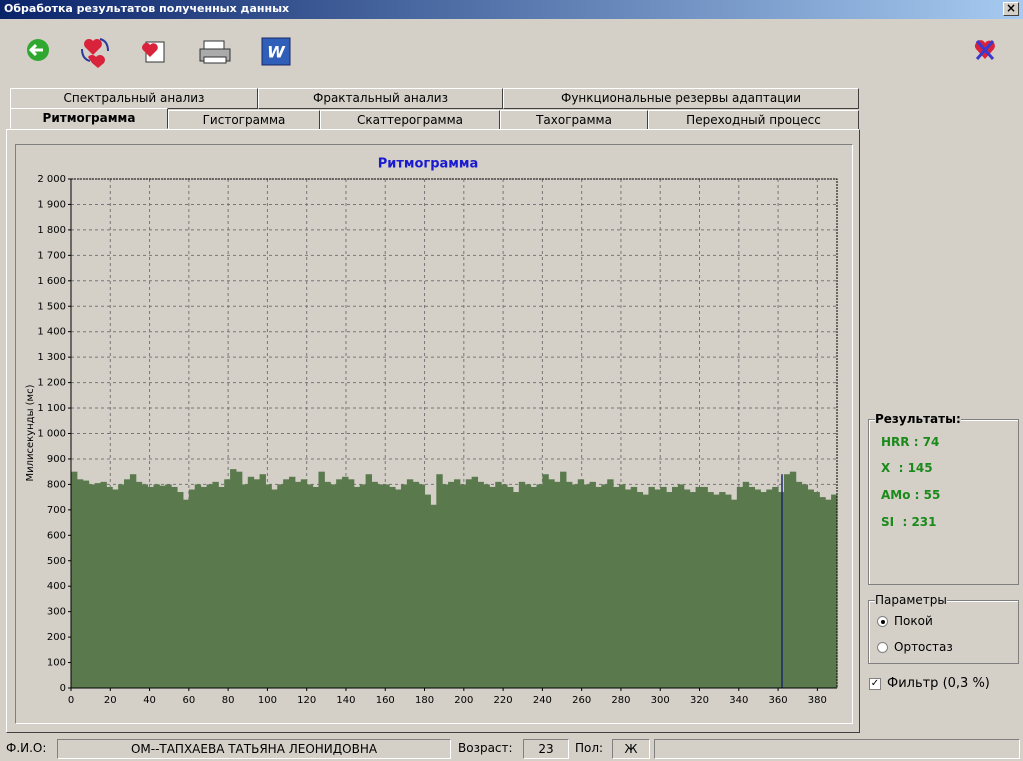 The width and height of the screenshot is (1023, 761). I want to click on x-tick-label: 240, so click(542, 700).